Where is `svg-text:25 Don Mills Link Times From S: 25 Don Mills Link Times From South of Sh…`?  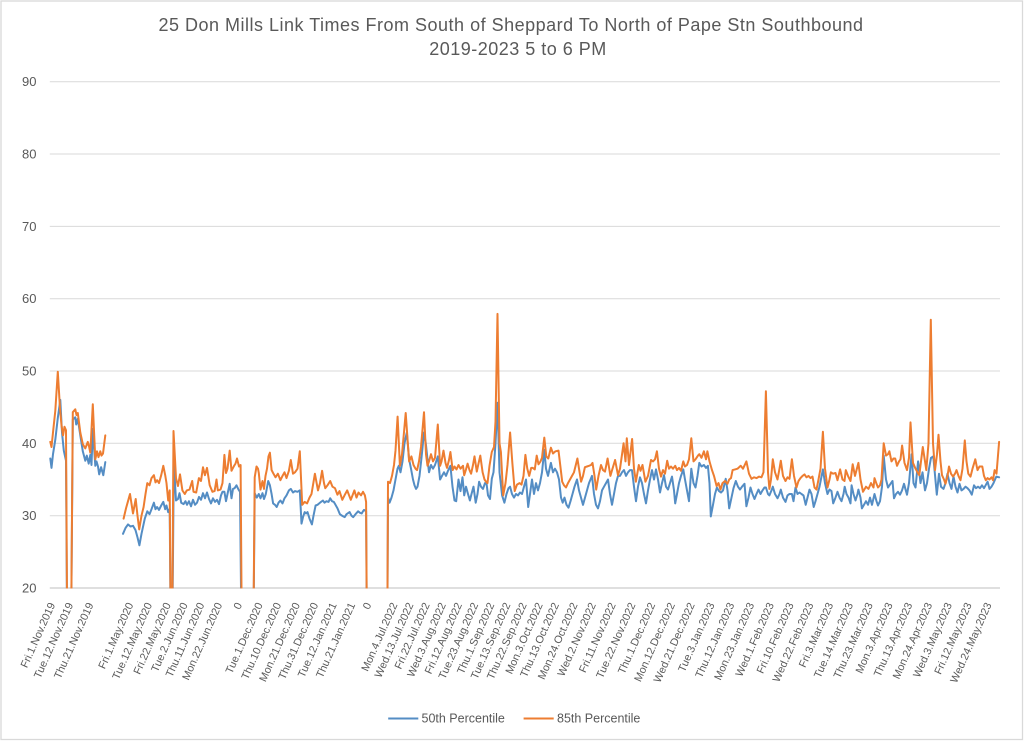 svg-text:25 Don Mills Link Times From S: 25 Don Mills Link Times From South of Sh… is located at coordinates (510, 25).